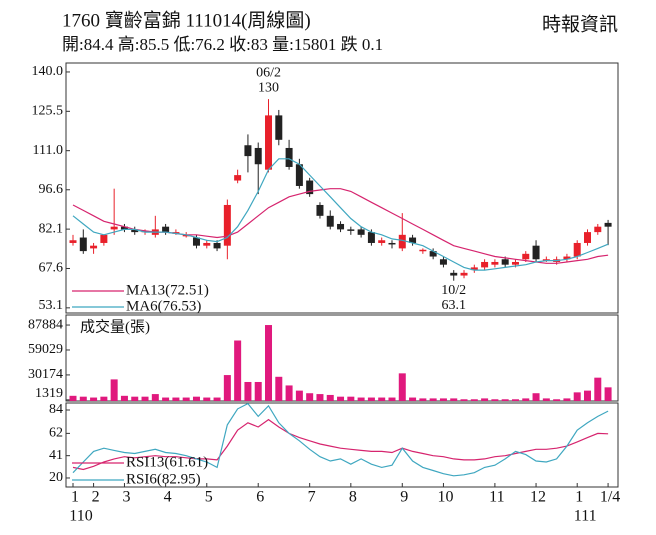  Describe the element at coordinates (579, 497) in the screenshot. I see `x-tick-label: 1` at that location.